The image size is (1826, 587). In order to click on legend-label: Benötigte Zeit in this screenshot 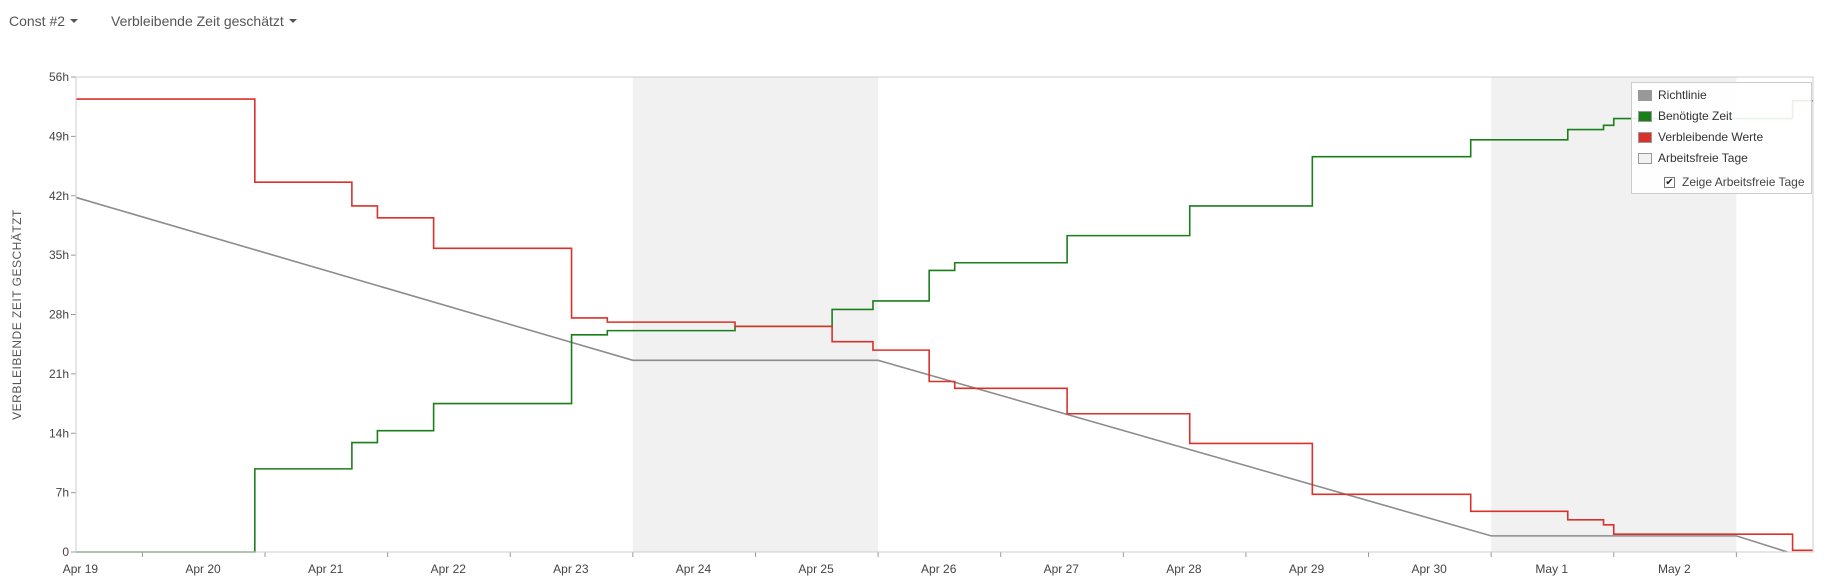, I will do `click(1695, 116)`.